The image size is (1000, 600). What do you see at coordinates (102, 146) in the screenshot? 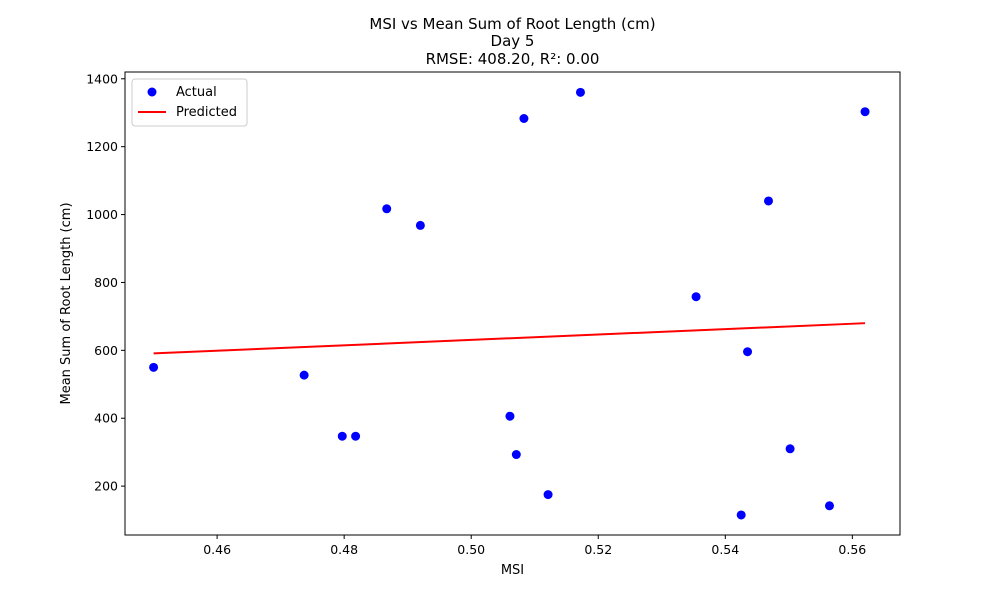
I see `y-tick-label-5: 1200` at bounding box center [102, 146].